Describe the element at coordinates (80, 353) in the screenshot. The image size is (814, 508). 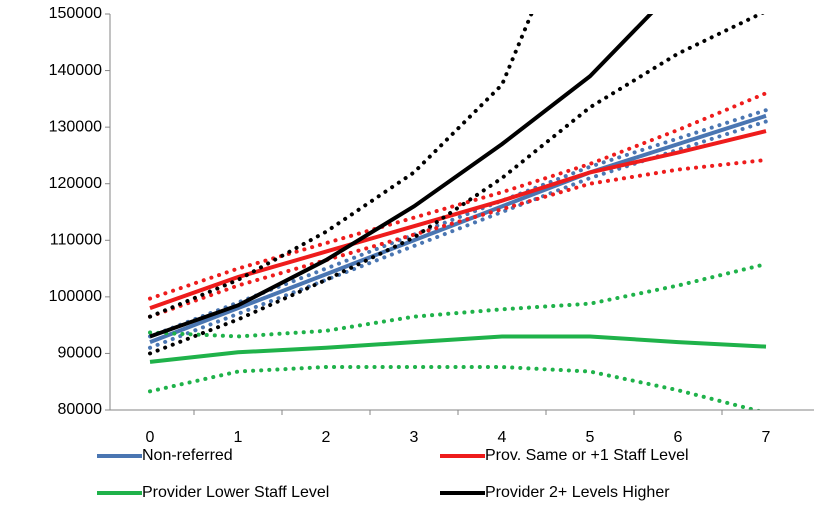
I see `y-tick-label: 90000` at that location.